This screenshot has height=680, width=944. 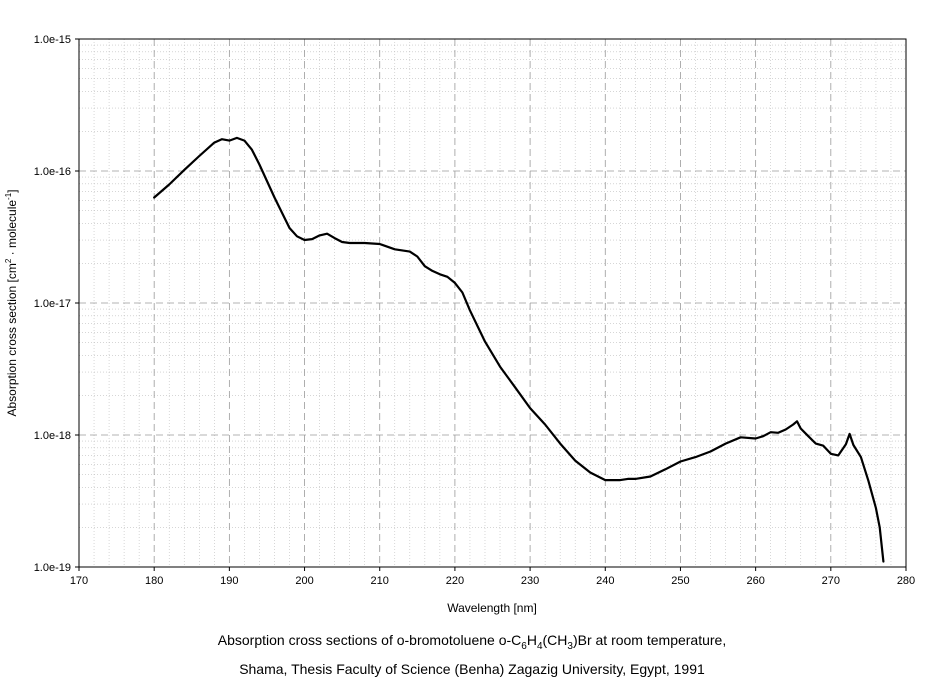 What do you see at coordinates (79, 581) in the screenshot?
I see `x-tick-label: 170` at bounding box center [79, 581].